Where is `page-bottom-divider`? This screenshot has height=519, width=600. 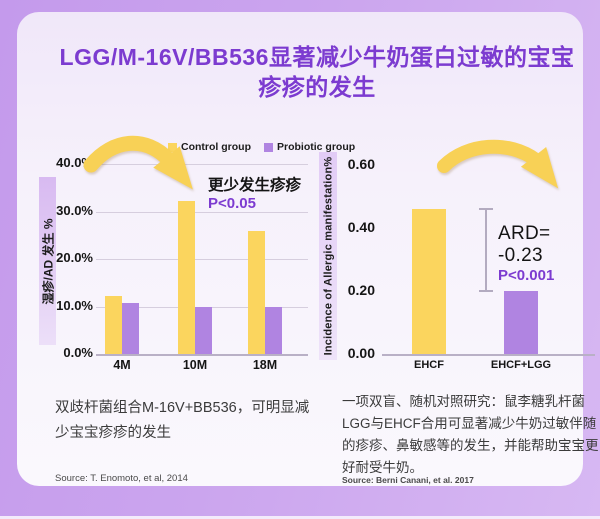
page-bottom-divider is located at coordinates (300, 517).